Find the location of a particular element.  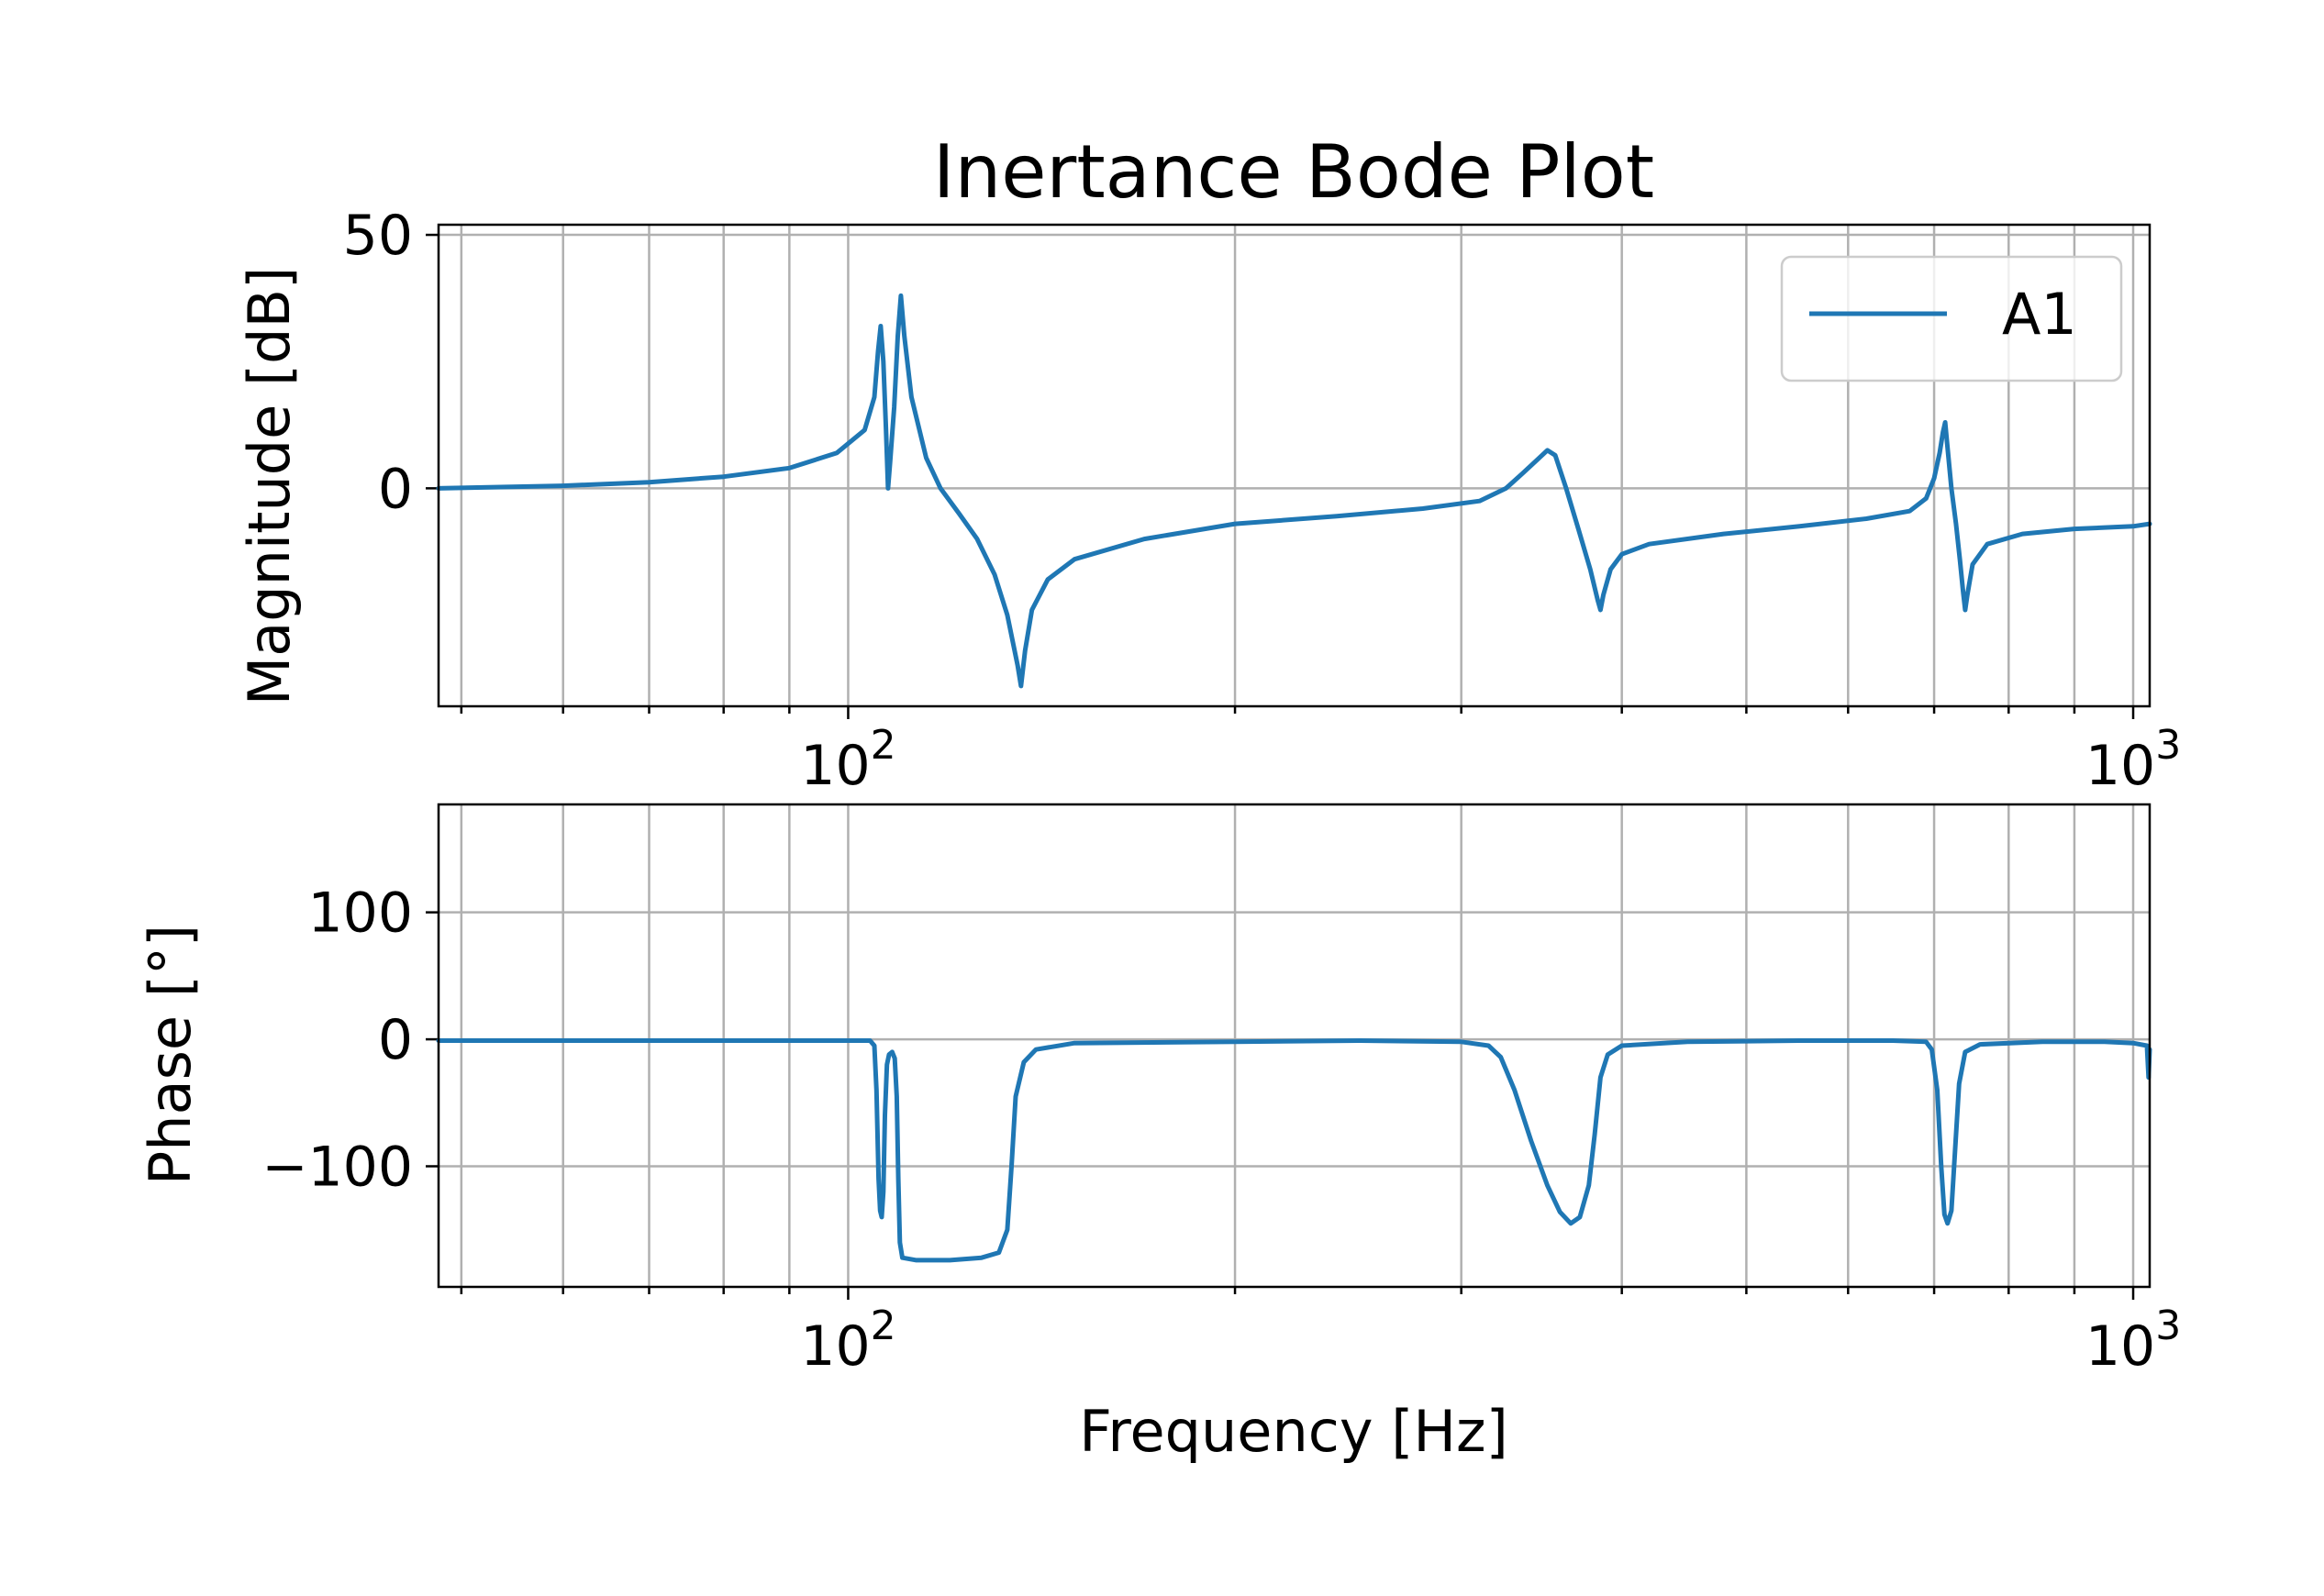

chart-title: Inertance Bode Plot is located at coordinates (1293, 172).